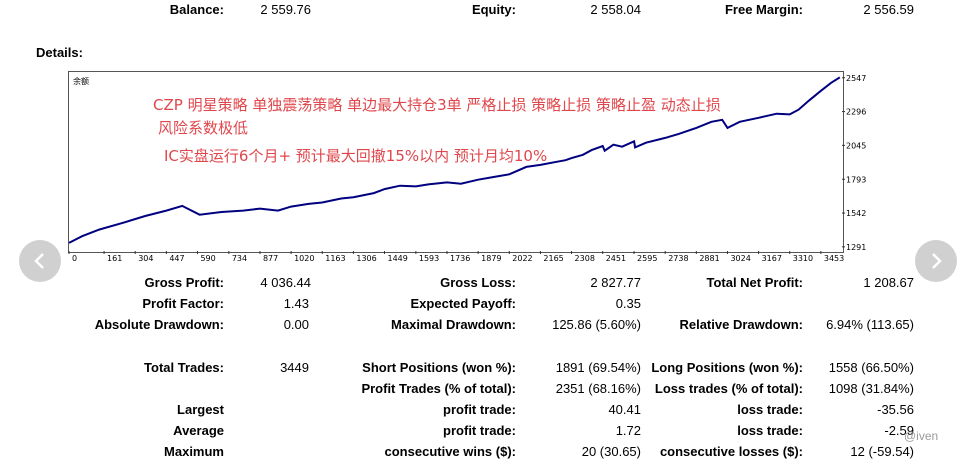 The width and height of the screenshot is (967, 466). What do you see at coordinates (628, 303) in the screenshot?
I see `expected-payoff-value: 0.35` at bounding box center [628, 303].